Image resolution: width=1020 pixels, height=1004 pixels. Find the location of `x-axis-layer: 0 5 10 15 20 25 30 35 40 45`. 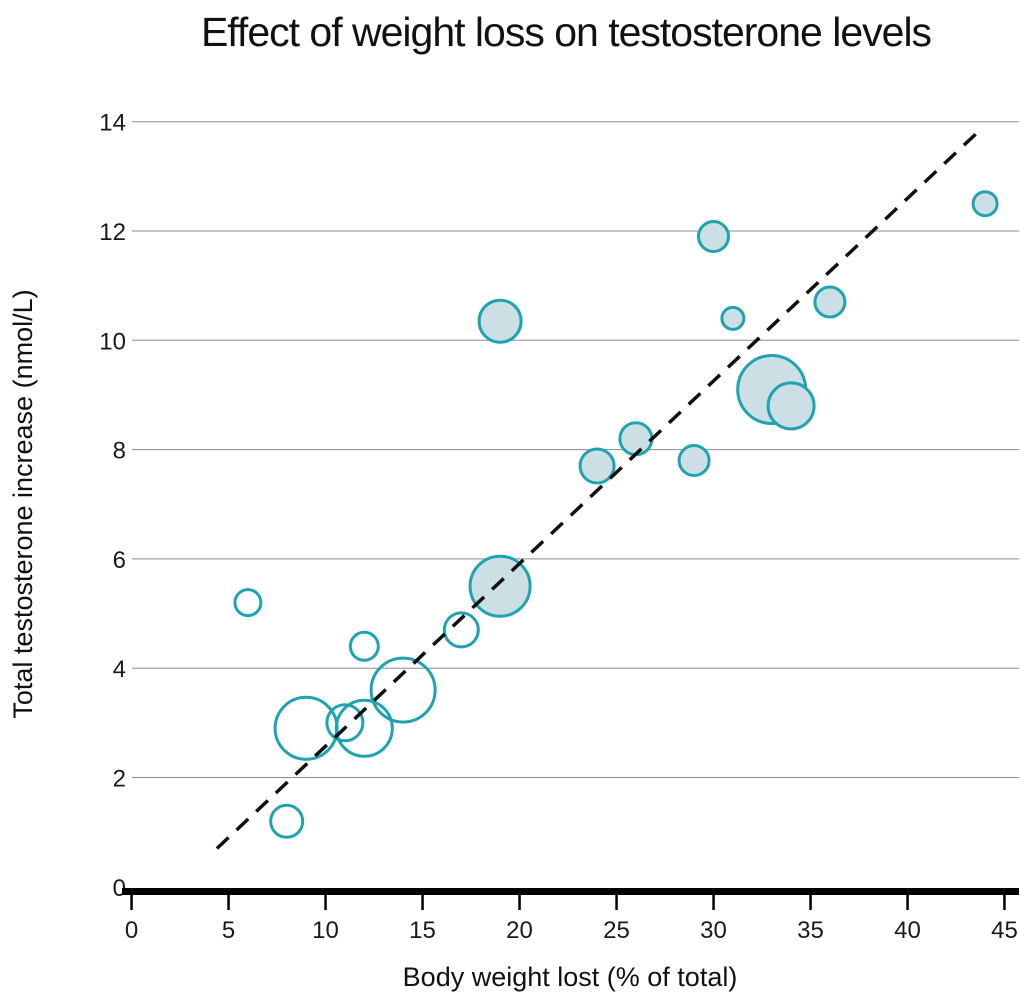

x-axis-layer: 0 5 10 15 20 25 30 35 40 45 is located at coordinates (570, 916).